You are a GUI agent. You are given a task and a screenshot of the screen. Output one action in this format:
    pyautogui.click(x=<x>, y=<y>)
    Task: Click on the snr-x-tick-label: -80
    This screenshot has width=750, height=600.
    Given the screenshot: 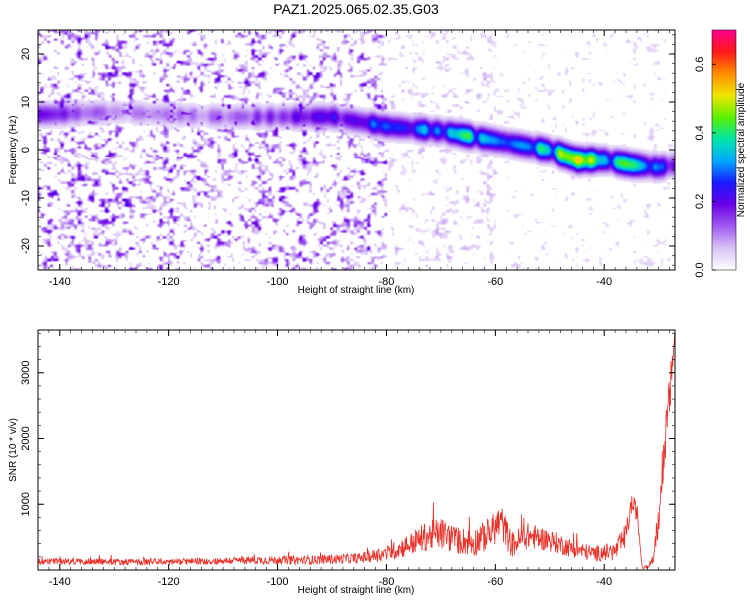 What is the action you would take?
    pyautogui.click(x=386, y=582)
    